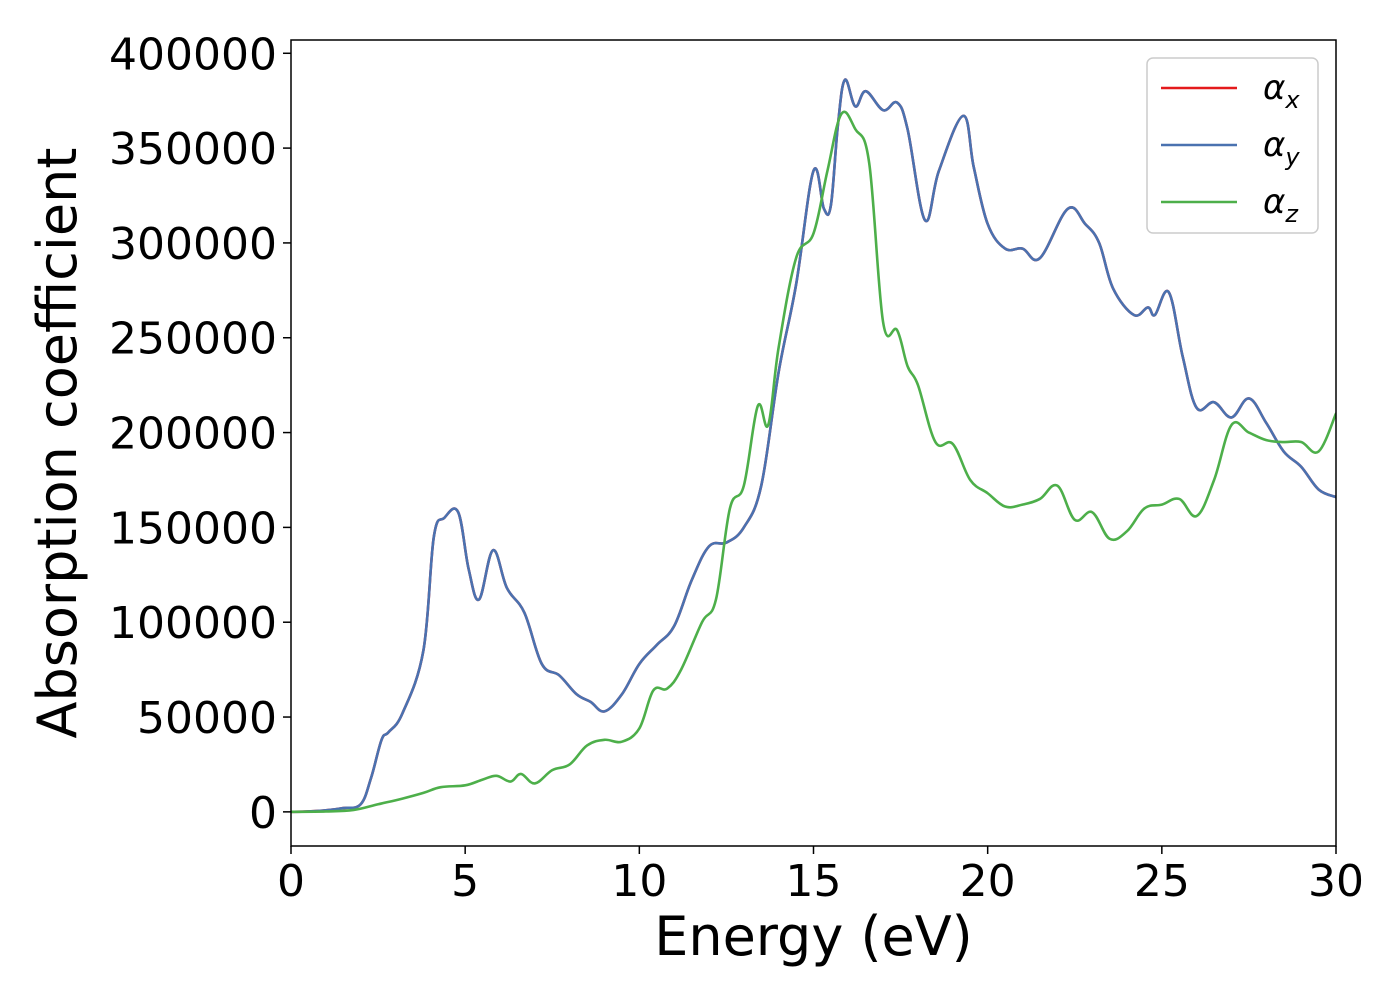  Describe the element at coordinates (1281, 148) in the screenshot. I see `legend-label: αy` at that location.